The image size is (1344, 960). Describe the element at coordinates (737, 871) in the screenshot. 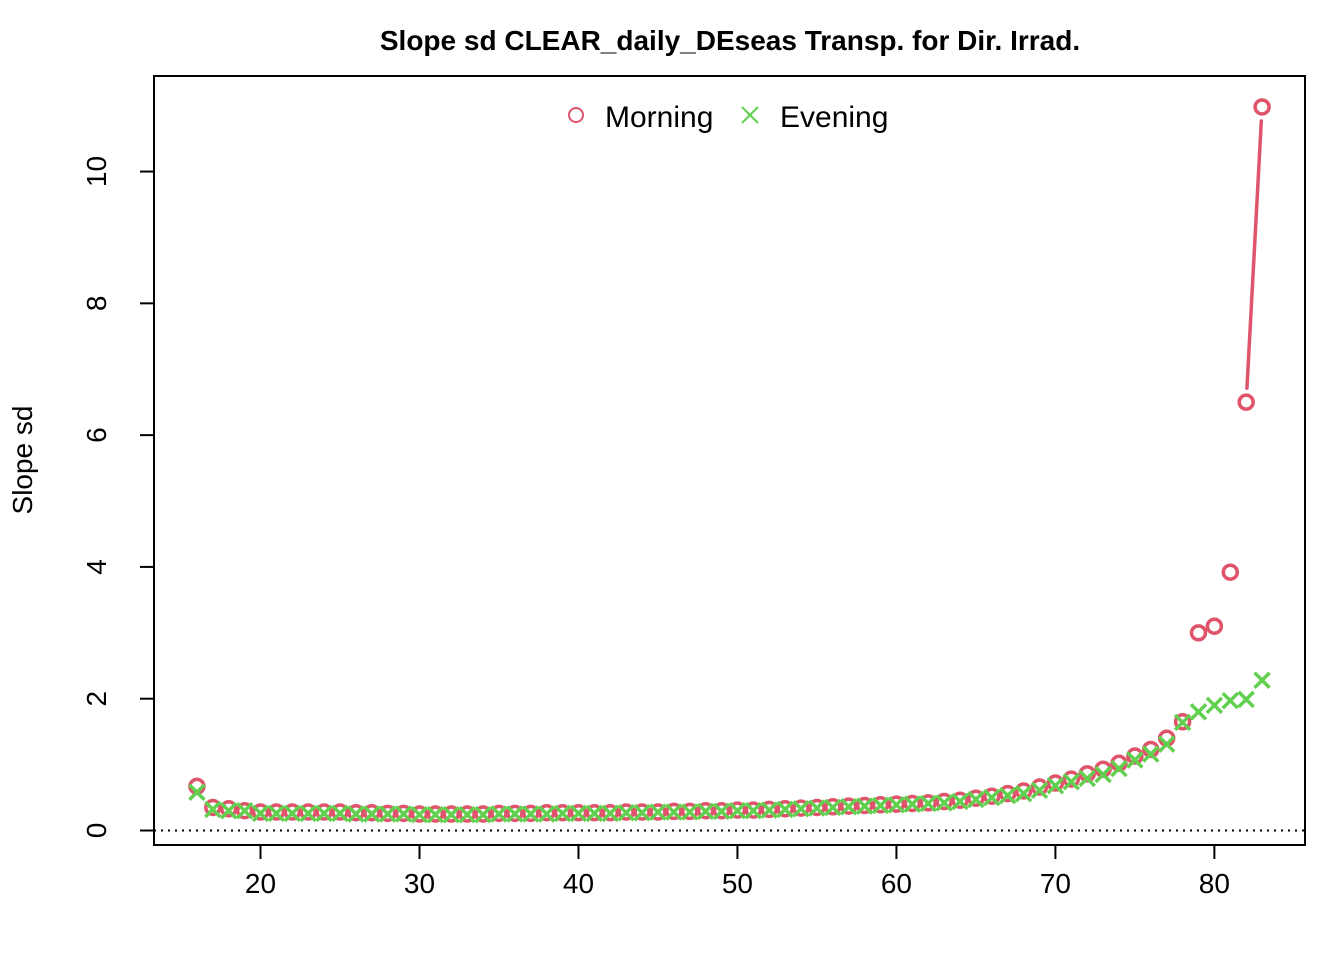

I see `x-axis: 20 30 40 50 60 70 80` at that location.